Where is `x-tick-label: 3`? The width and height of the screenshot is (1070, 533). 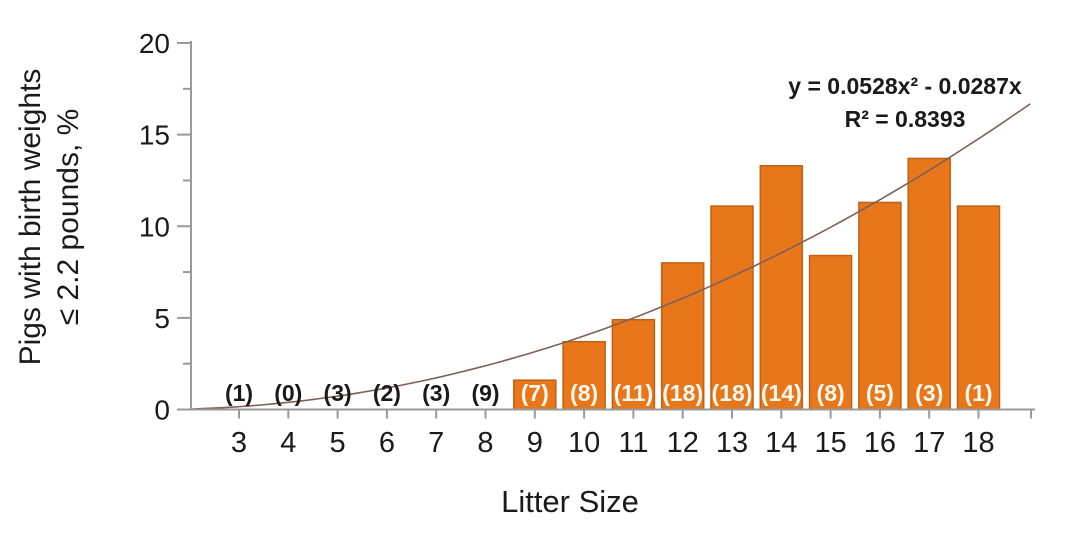 x-tick-label: 3 is located at coordinates (239, 443).